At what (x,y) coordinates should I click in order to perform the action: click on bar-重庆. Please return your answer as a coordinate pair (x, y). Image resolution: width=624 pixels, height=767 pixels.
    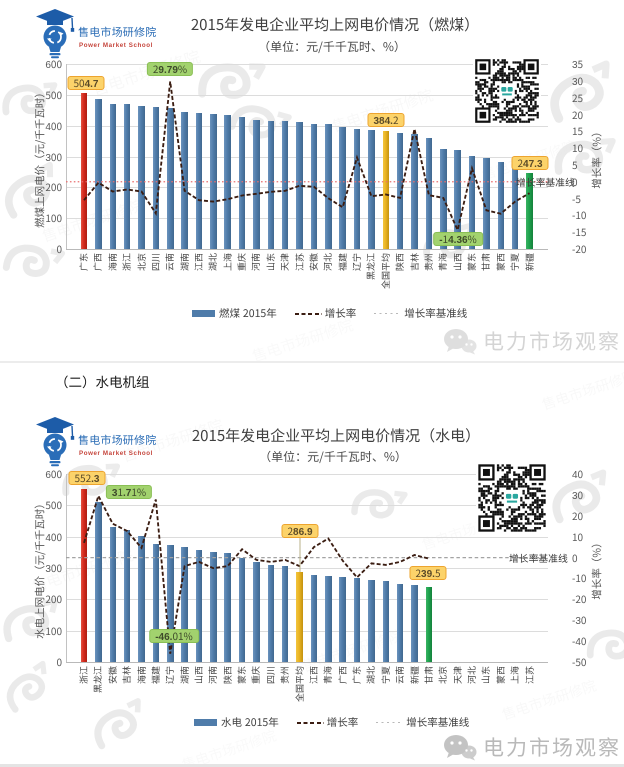
    Looking at the image, I should click on (256, 612).